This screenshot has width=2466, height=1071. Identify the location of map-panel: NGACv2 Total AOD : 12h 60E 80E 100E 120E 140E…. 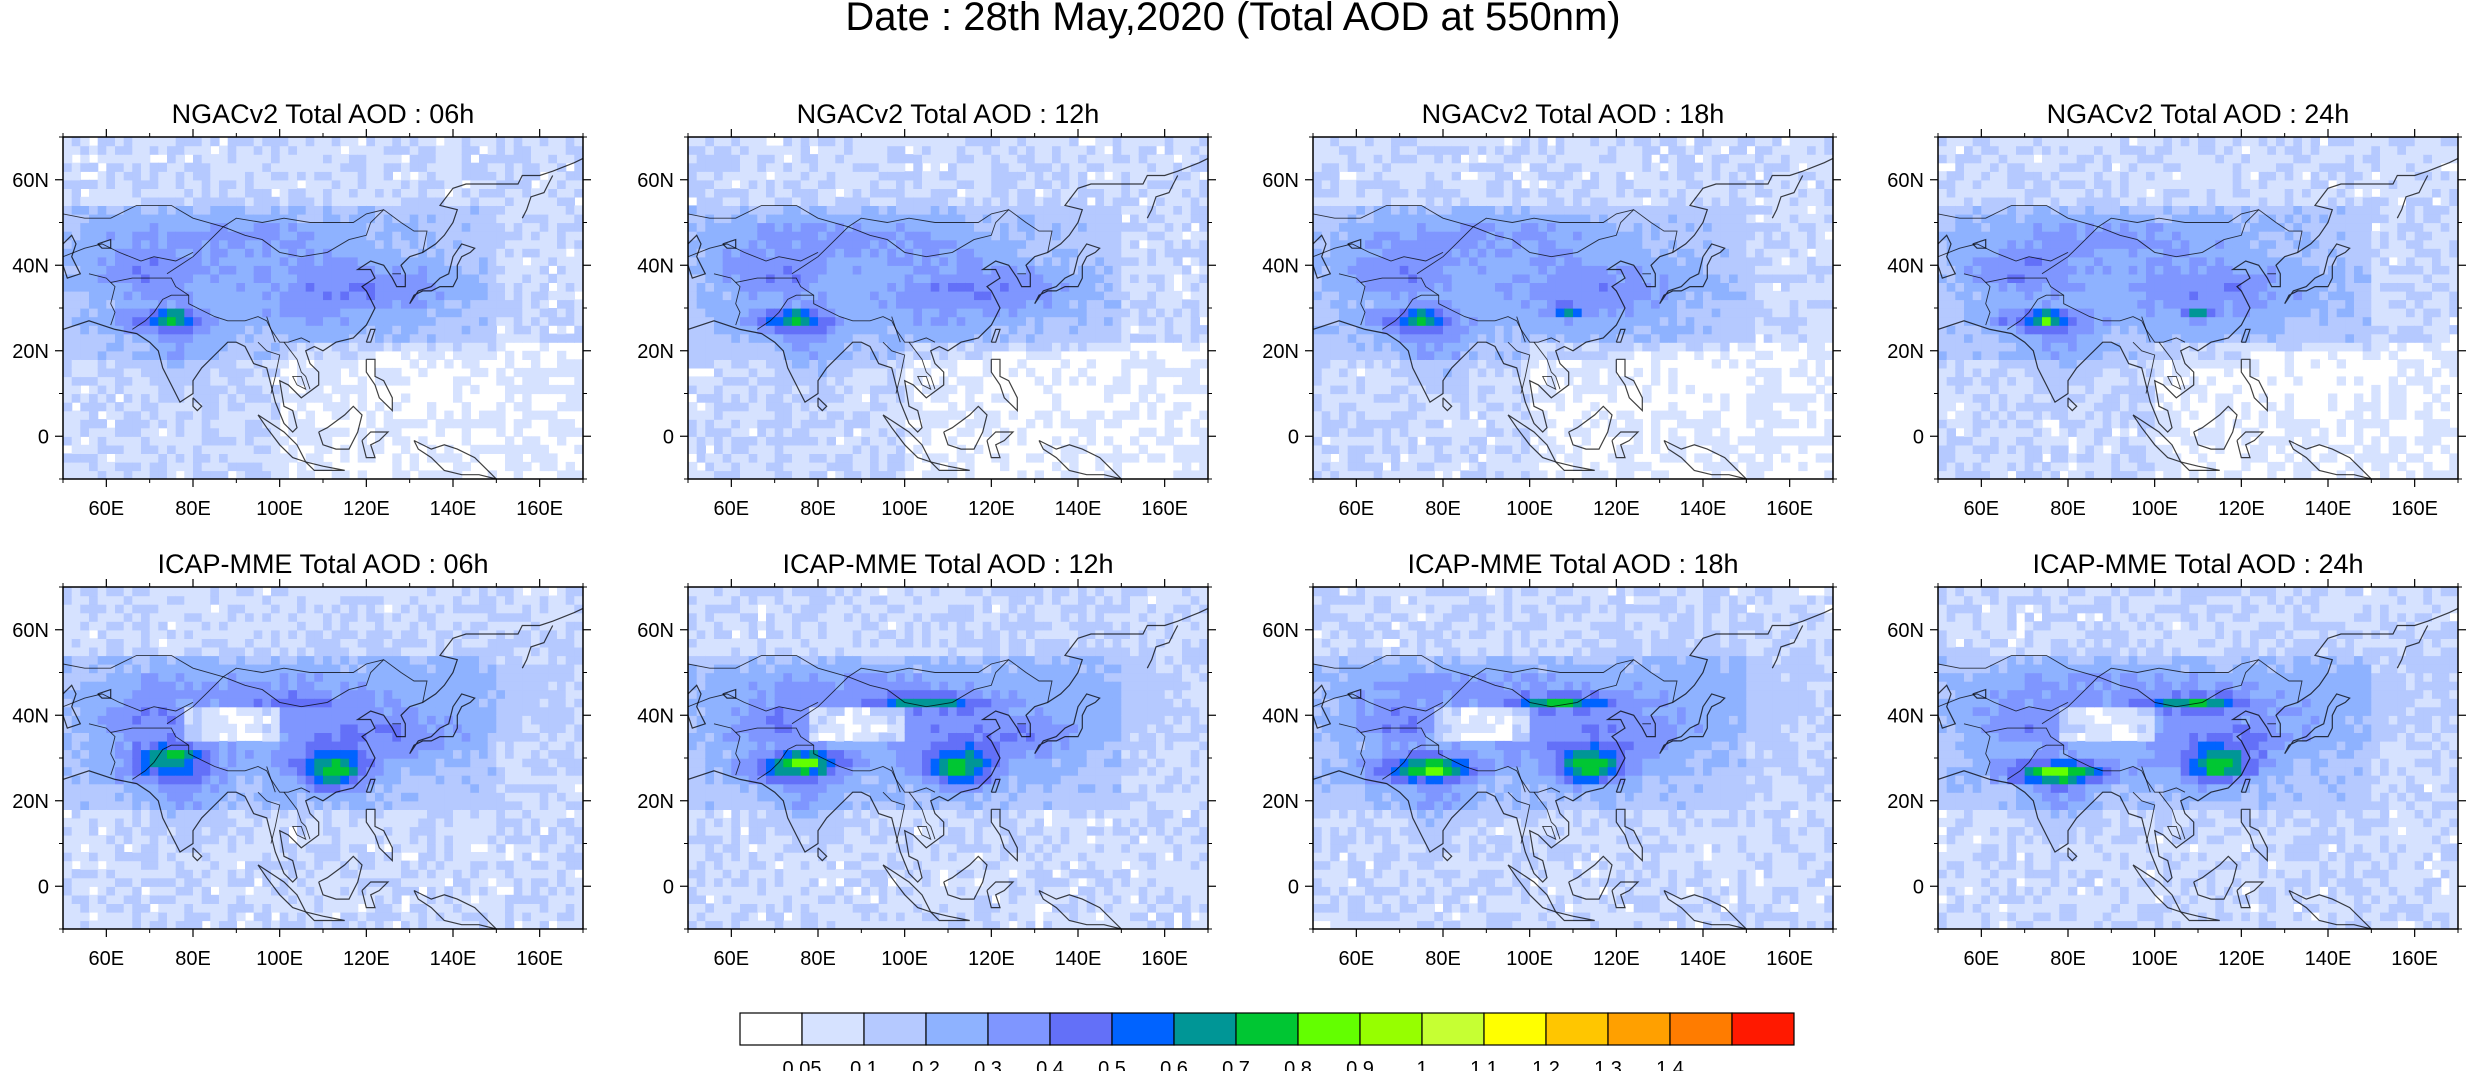
(926, 309).